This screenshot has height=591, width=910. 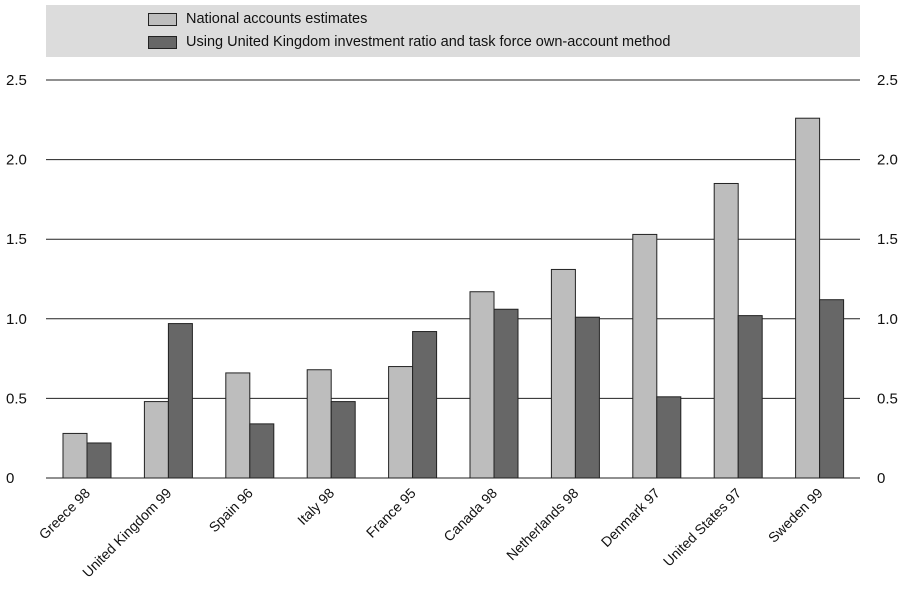 I want to click on y-tick-label-right: 0.5, so click(x=887, y=398).